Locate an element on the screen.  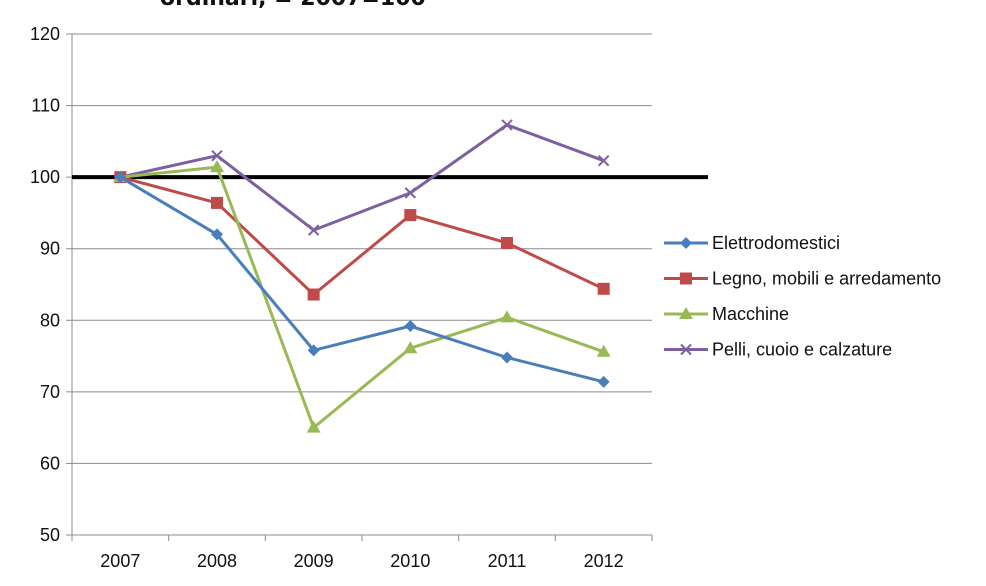
legend-entry: Legno, mobili e arredamento is located at coordinates (802, 279).